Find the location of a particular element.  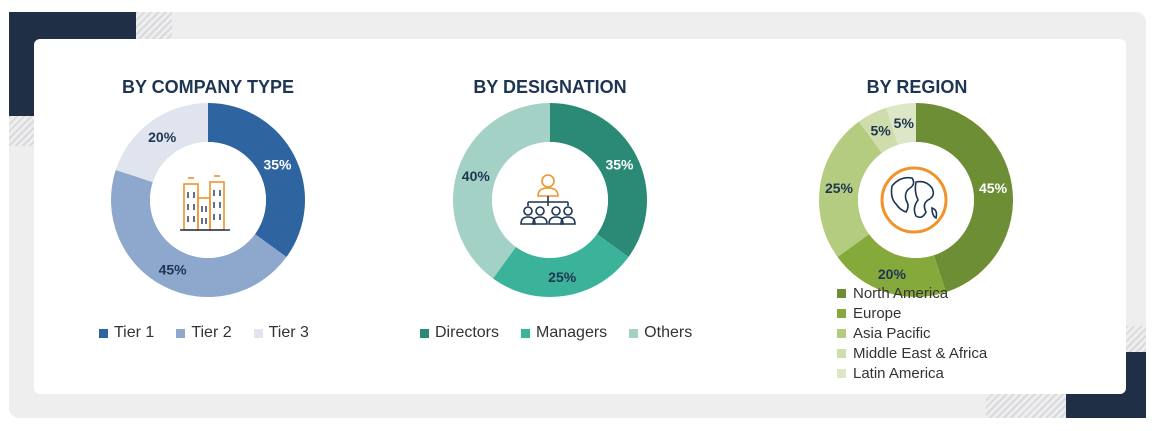

legend-label: Tier 3 is located at coordinates (288, 332).